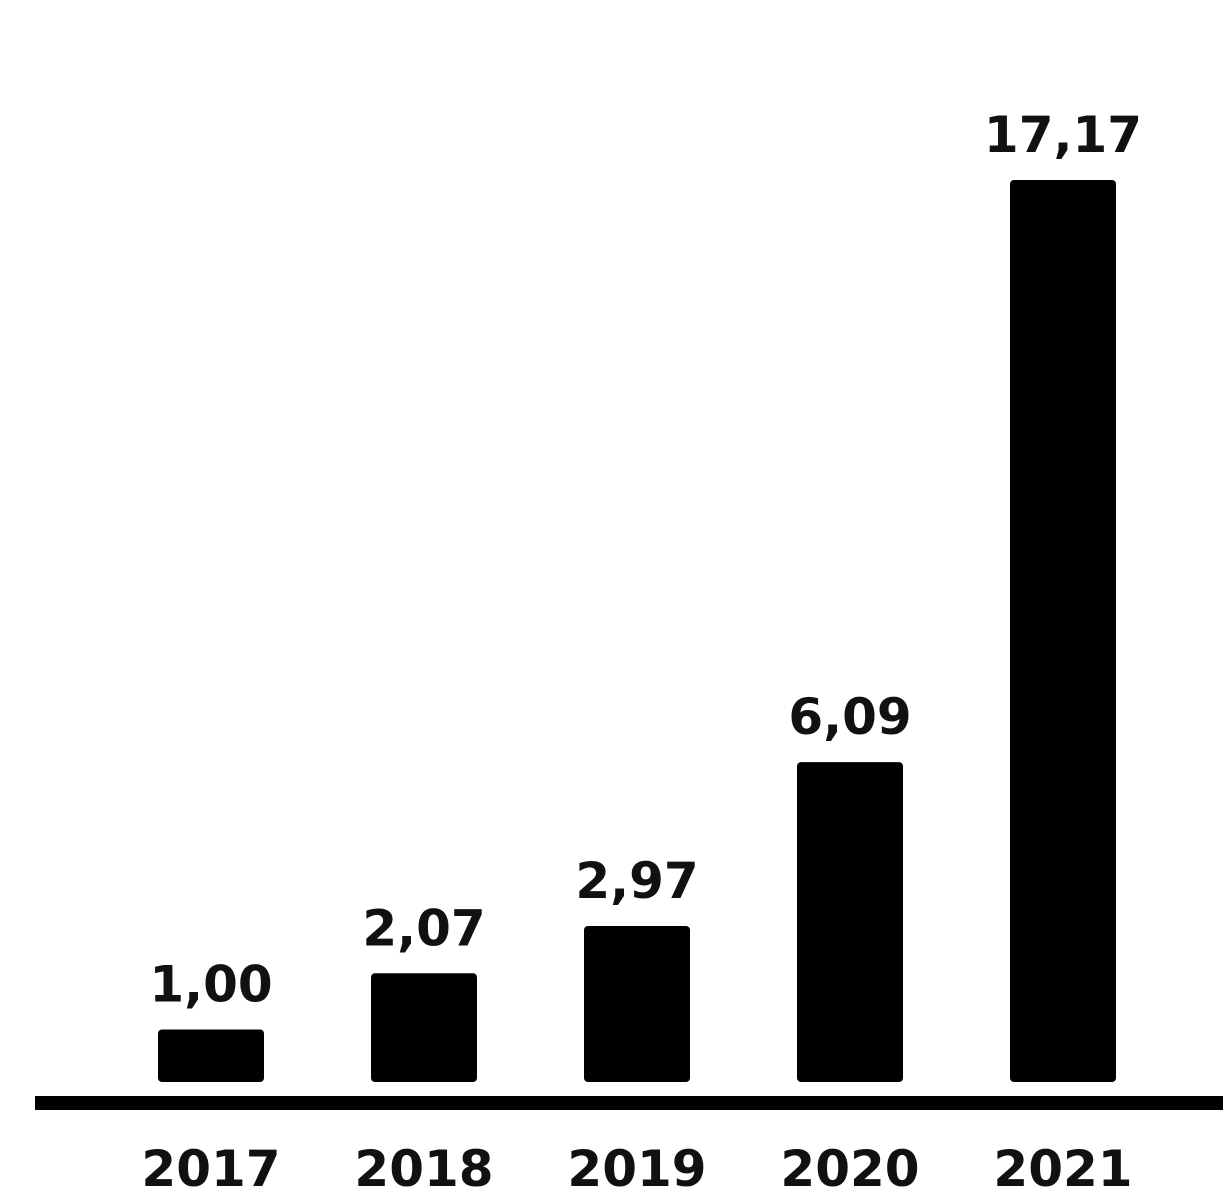 Image resolution: width=1223 pixels, height=1188 pixels. Describe the element at coordinates (423, 1164) in the screenshot. I see `x-tick-label-2018: 2018` at that location.